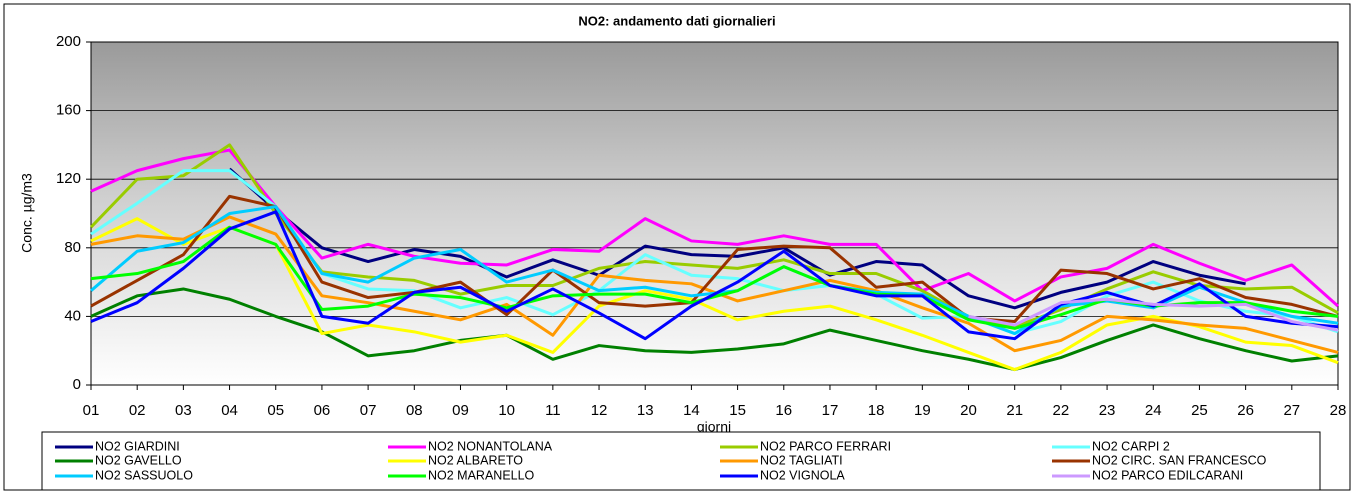  What do you see at coordinates (645, 410) in the screenshot?
I see `x-tick-label: 13` at bounding box center [645, 410].